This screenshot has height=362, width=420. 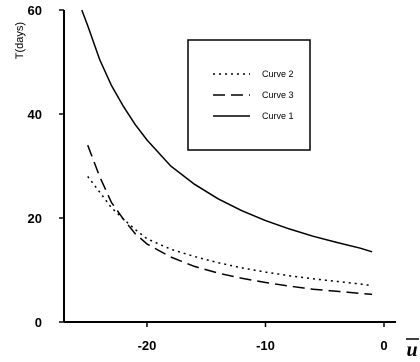 I want to click on x-axis-variable: u, so click(x=412, y=349).